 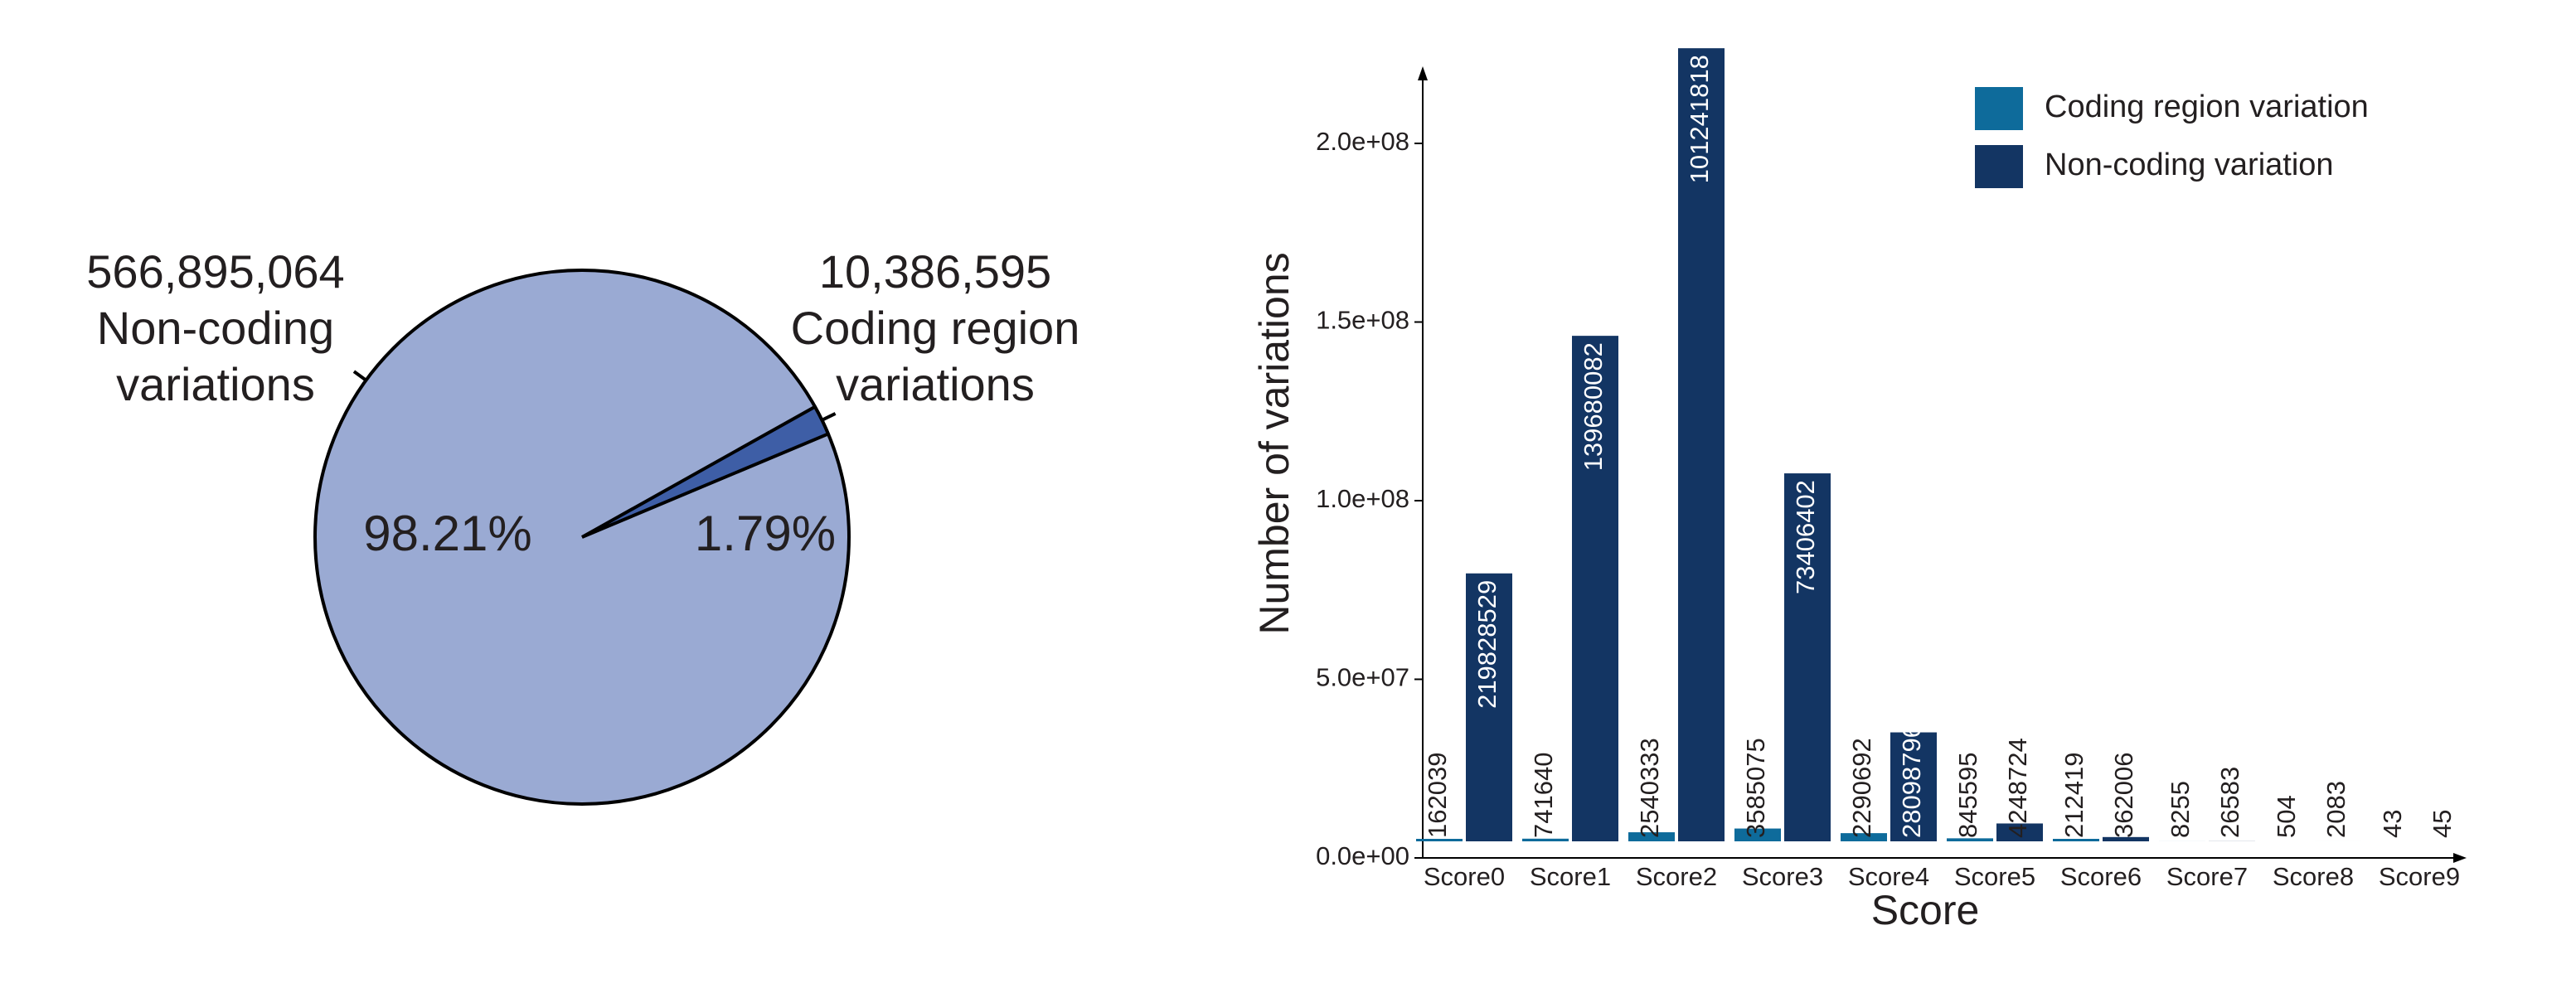 What do you see at coordinates (1676, 877) in the screenshot?
I see `x-tick-label-2: Score2` at bounding box center [1676, 877].